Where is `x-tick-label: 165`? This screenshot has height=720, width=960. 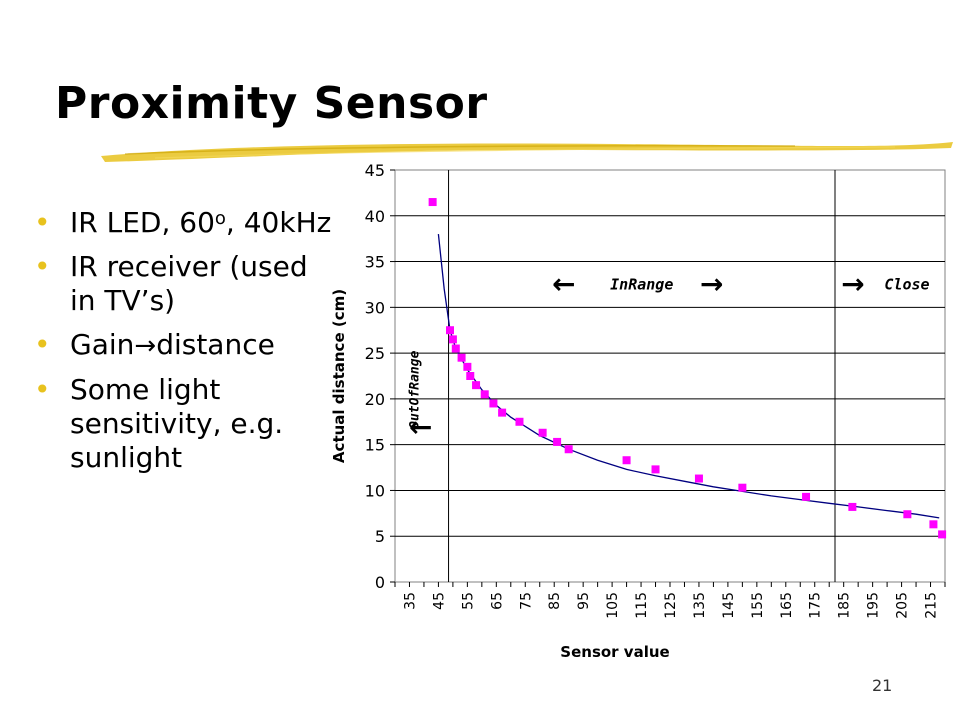 x-tick-label: 165 is located at coordinates (787, 605).